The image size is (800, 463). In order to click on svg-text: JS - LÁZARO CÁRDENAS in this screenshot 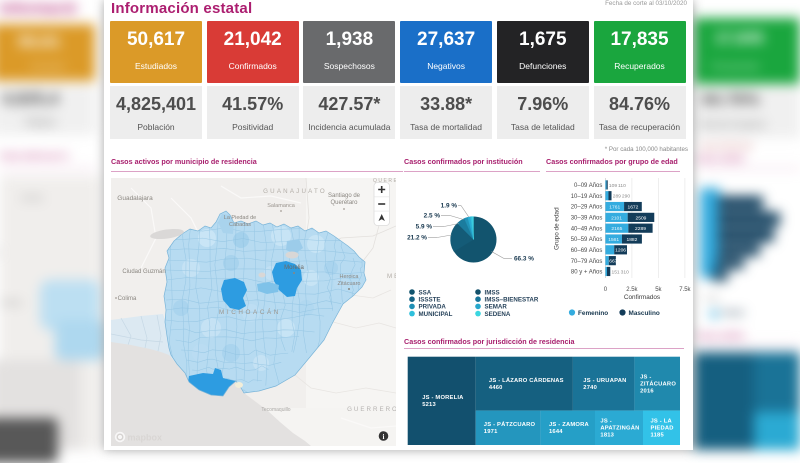, I will do `click(526, 380)`.